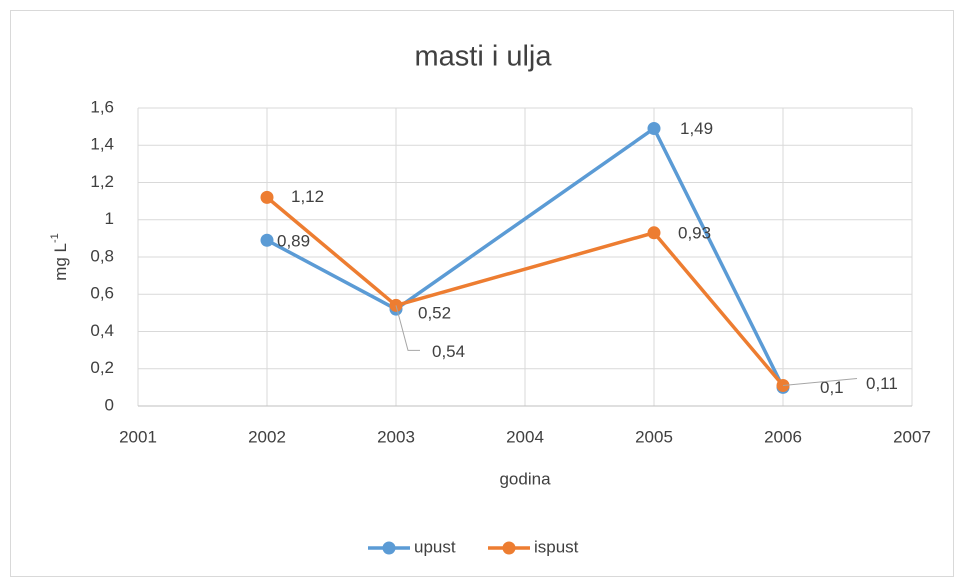 Image resolution: width=955 pixels, height=578 pixels. Describe the element at coordinates (102, 293) in the screenshot. I see `y-tick-label: 0,6` at that location.